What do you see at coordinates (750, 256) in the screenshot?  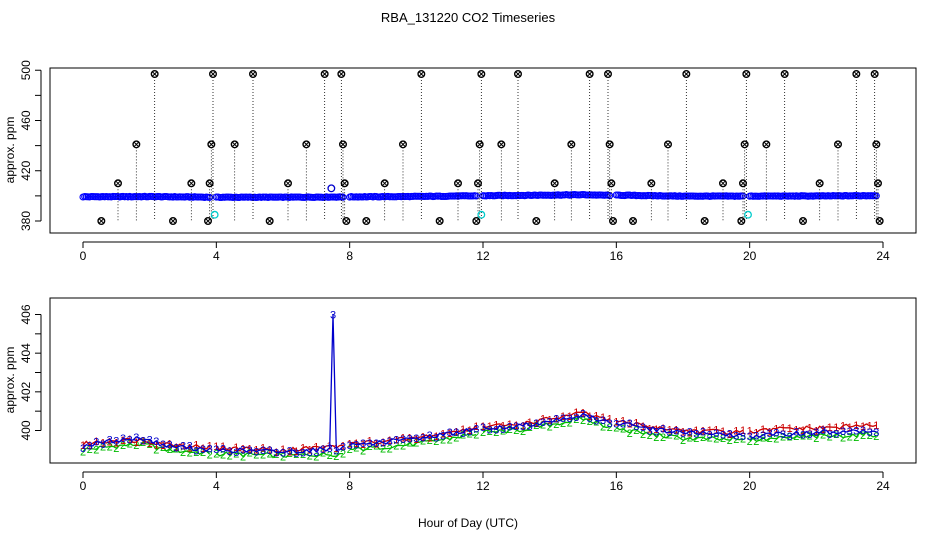 I see `x-tick-label: 20` at bounding box center [750, 256].